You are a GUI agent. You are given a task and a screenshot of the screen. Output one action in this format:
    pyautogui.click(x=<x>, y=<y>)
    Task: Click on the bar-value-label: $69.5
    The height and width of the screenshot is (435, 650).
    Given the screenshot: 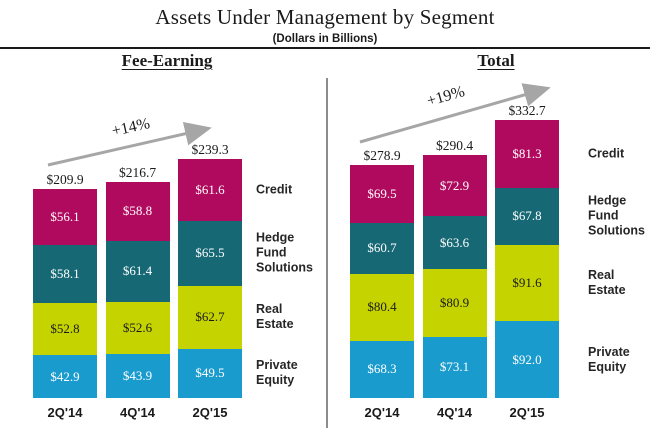 What is the action you would take?
    pyautogui.click(x=382, y=194)
    